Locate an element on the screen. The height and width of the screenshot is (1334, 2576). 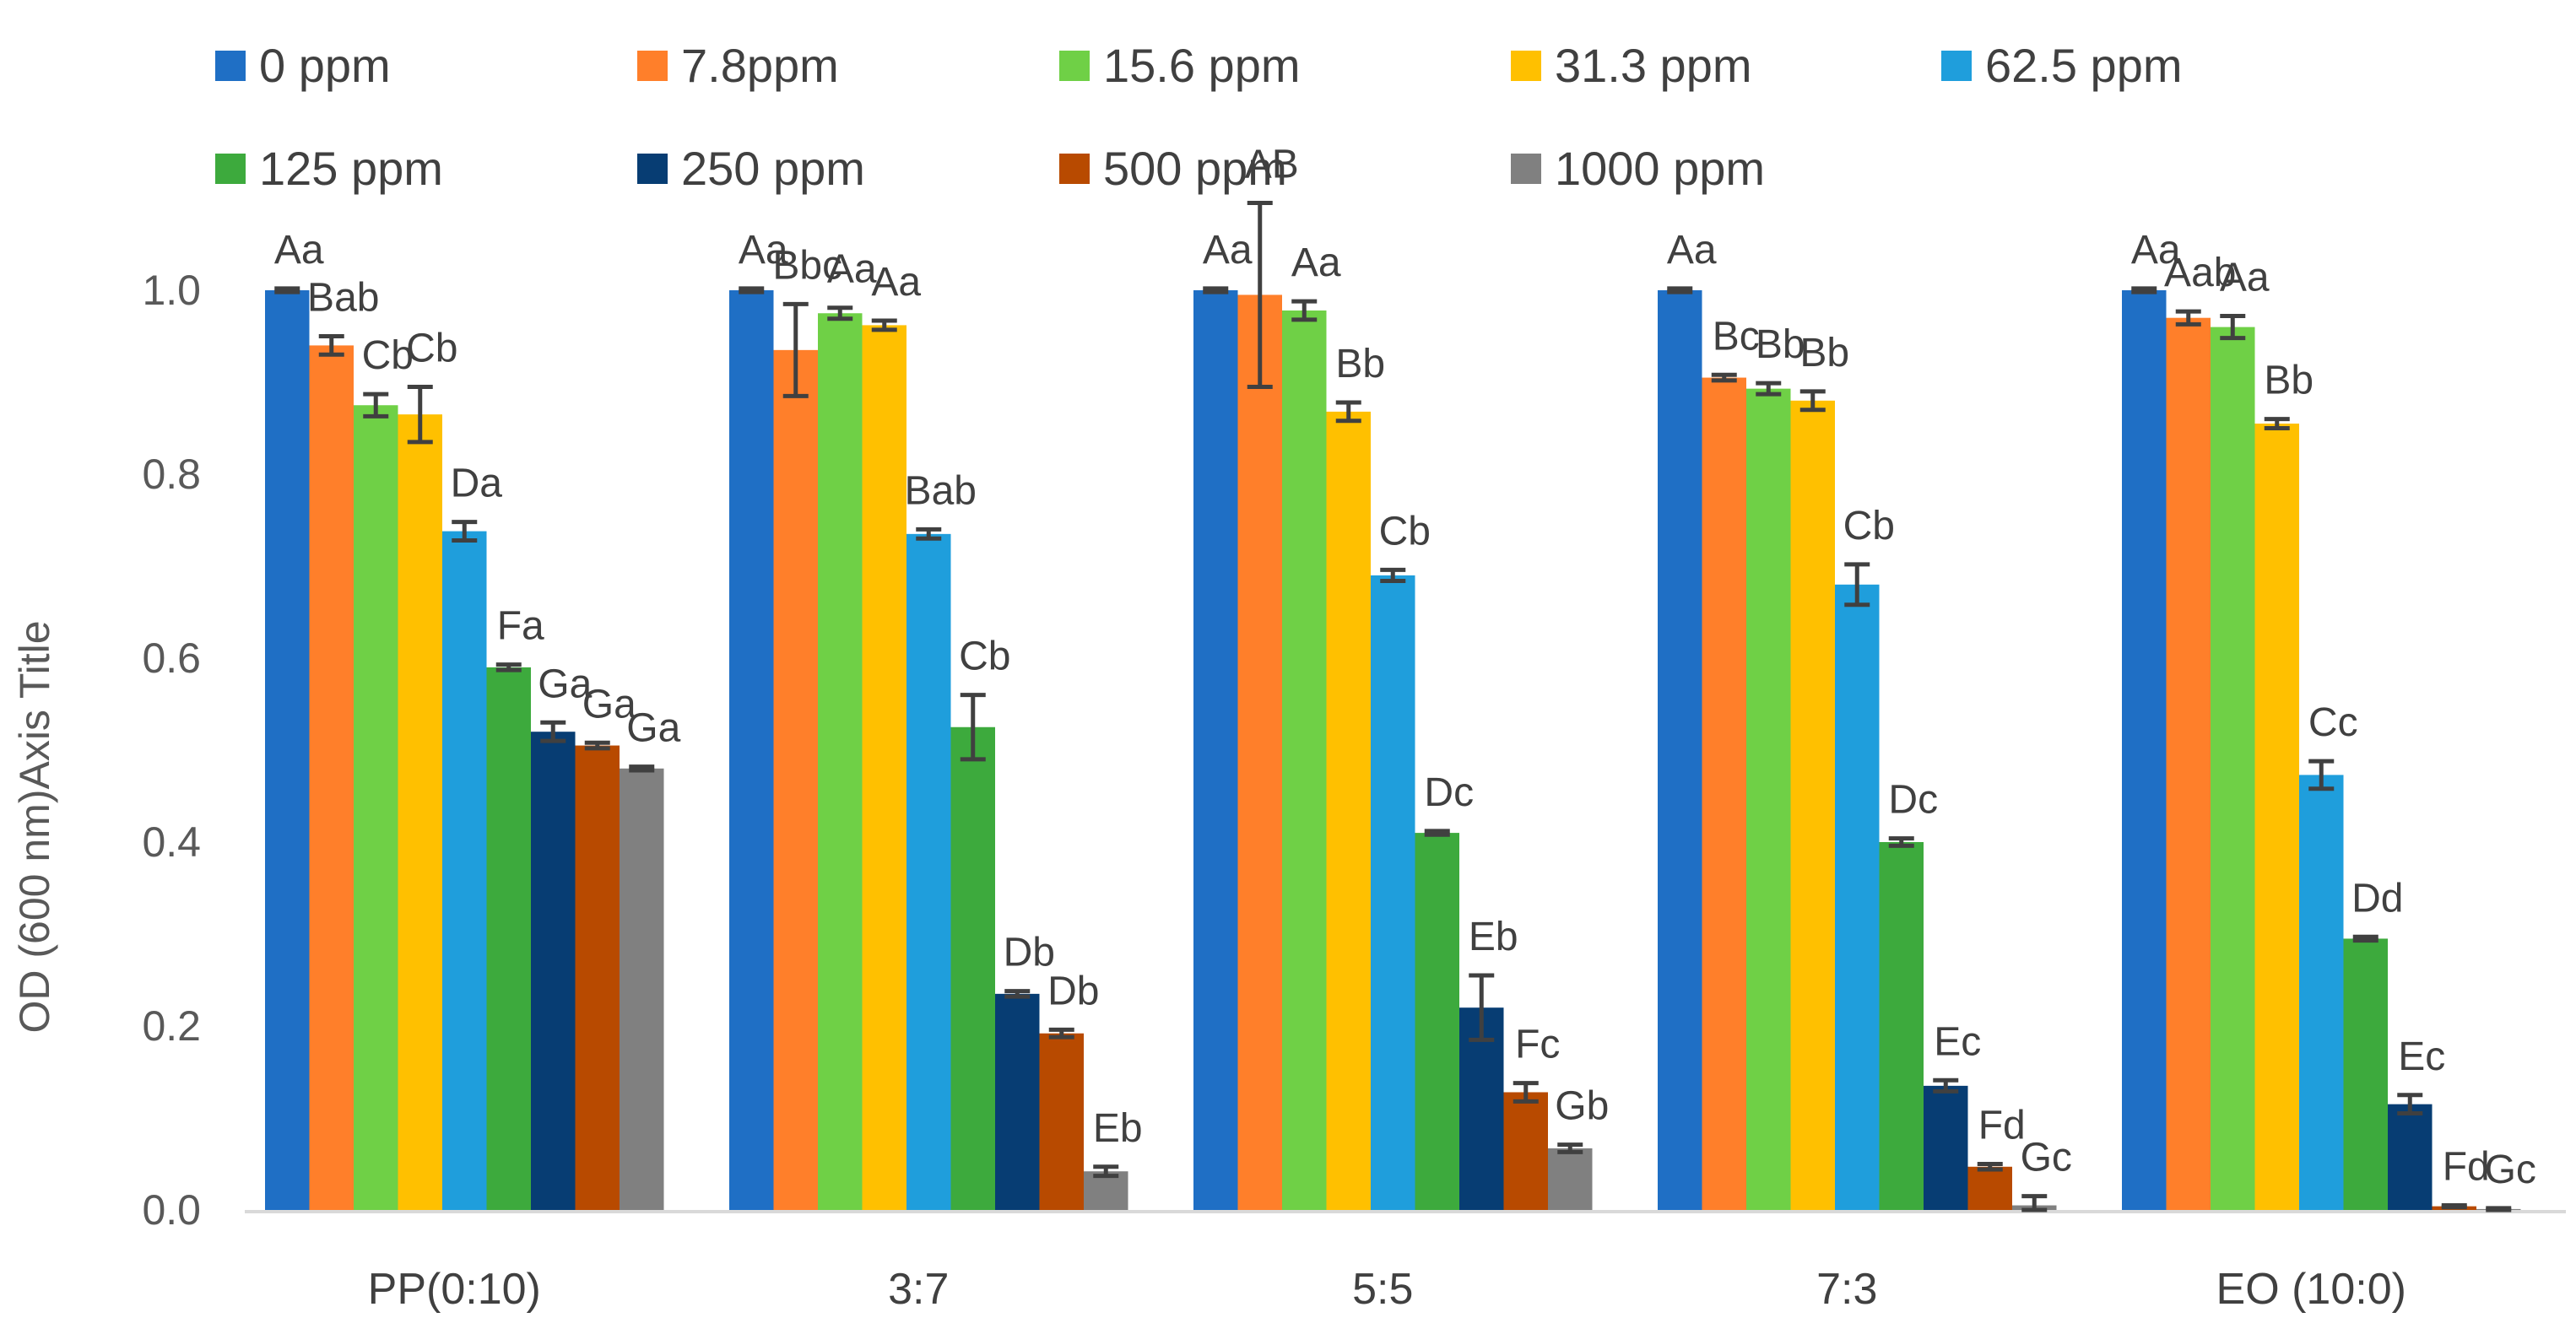
y-tick-label-3: 0.6 is located at coordinates (171, 658).